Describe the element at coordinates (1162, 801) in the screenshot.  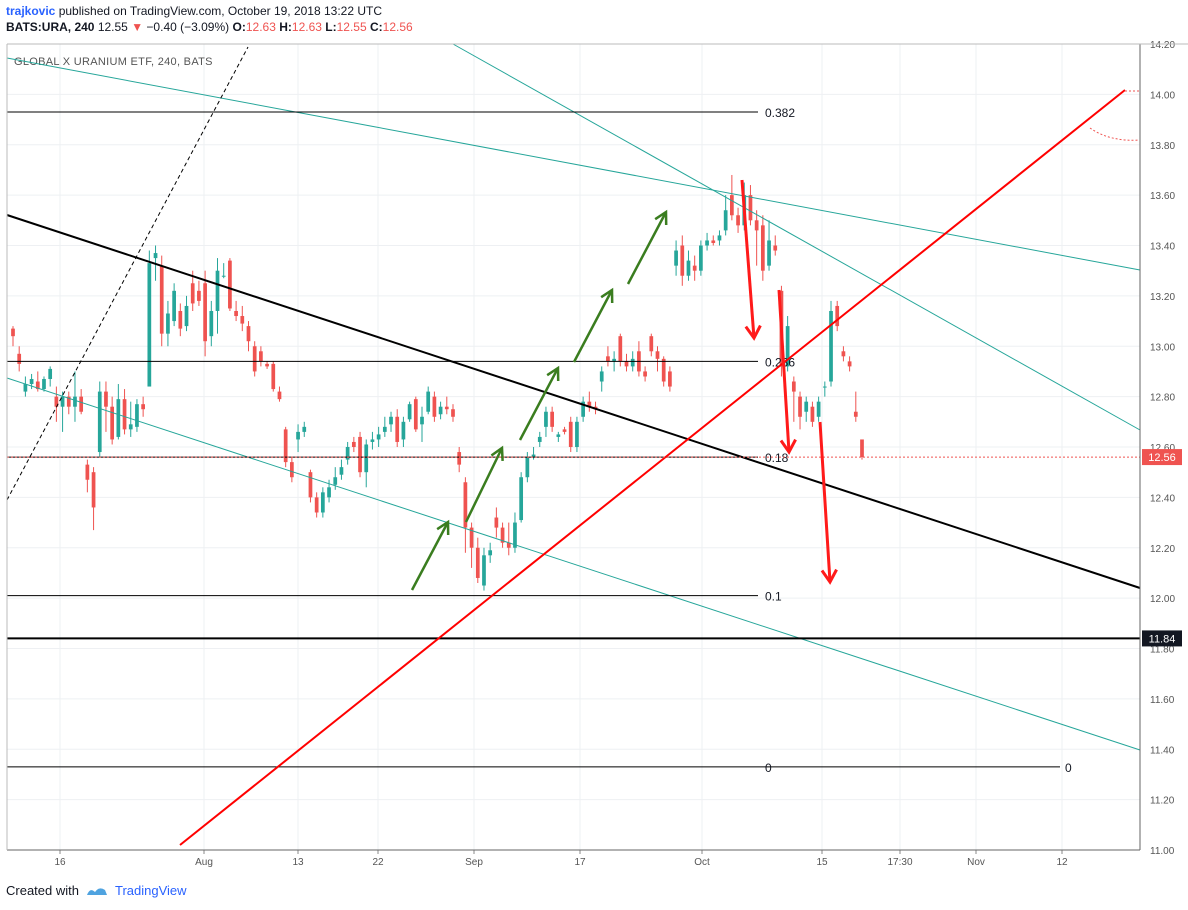
I see `y-tick-label: 11.20` at that location.